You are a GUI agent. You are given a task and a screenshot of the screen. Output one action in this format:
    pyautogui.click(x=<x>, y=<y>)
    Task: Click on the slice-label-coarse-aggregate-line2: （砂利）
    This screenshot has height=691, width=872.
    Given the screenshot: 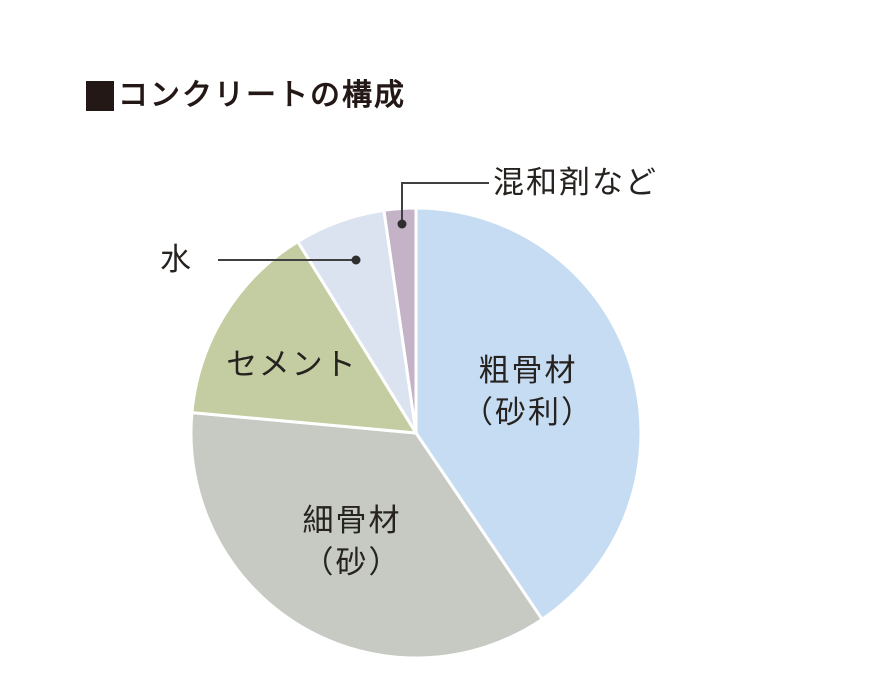 What is the action you would take?
    pyautogui.click(x=528, y=412)
    